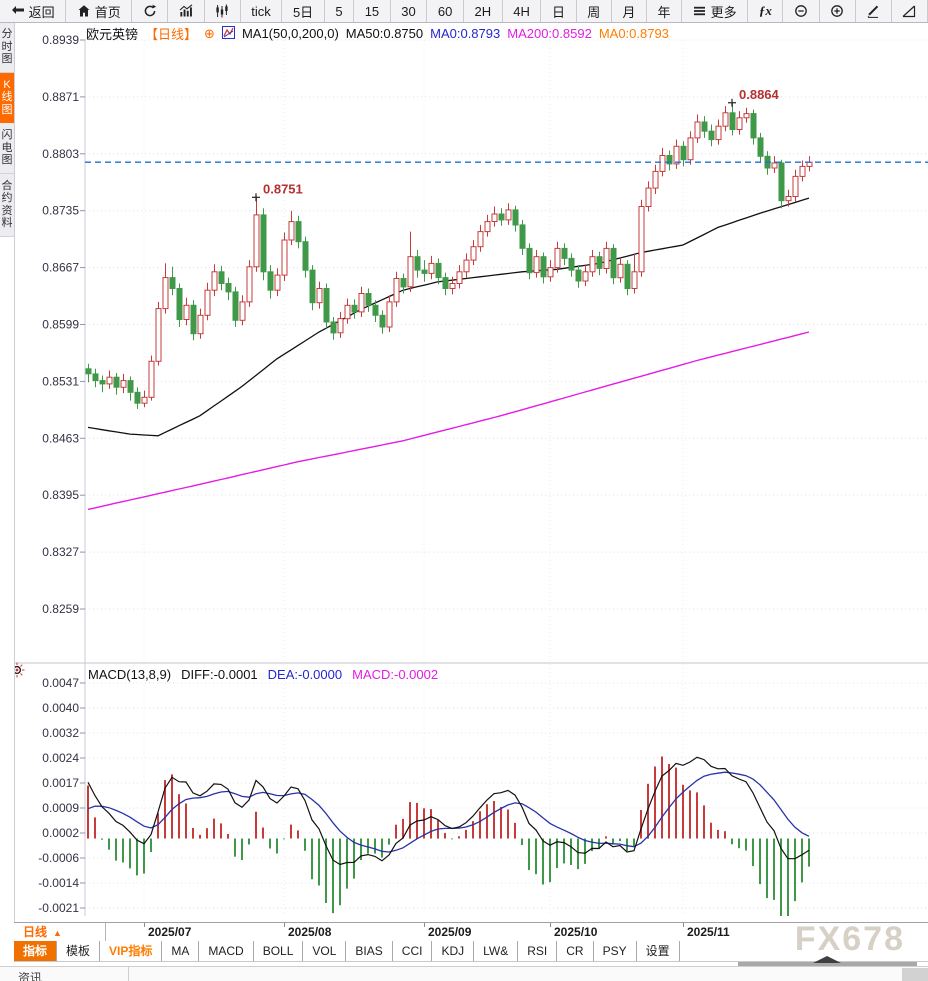 Image resolution: width=928 pixels, height=981 pixels. Describe the element at coordinates (60, 833) in the screenshot. I see `svg-text: 0.0002` at that location.